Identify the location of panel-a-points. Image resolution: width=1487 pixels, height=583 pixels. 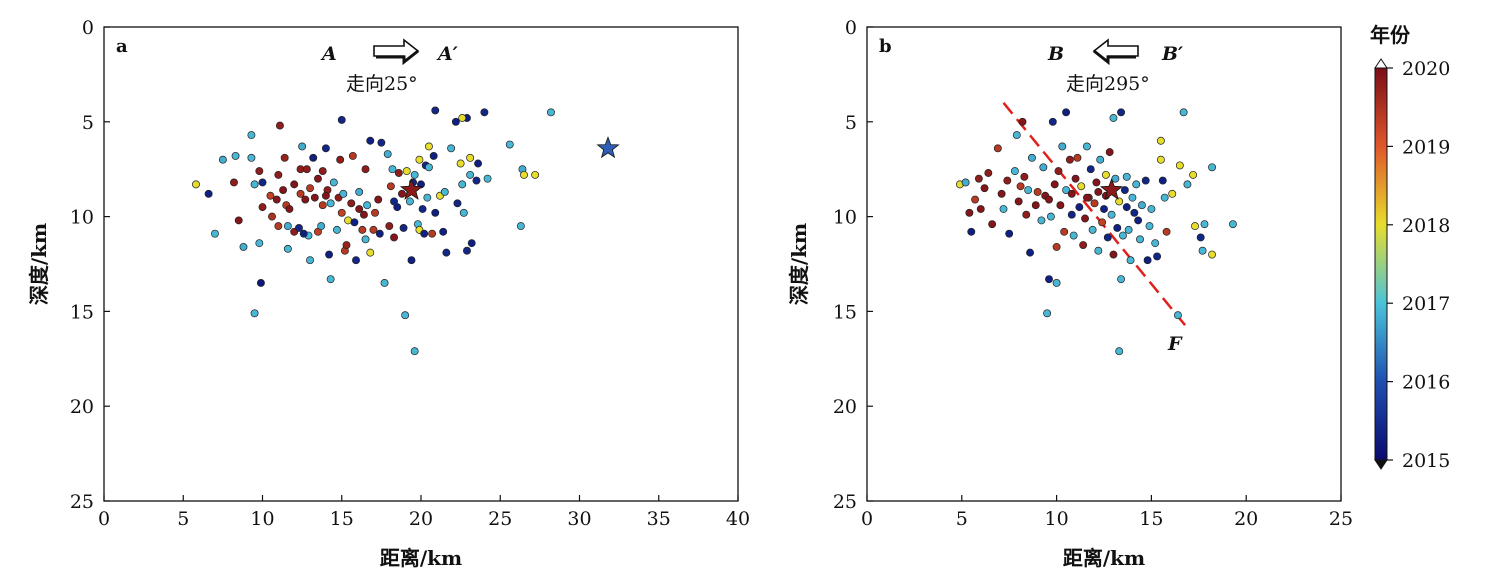
(405, 231).